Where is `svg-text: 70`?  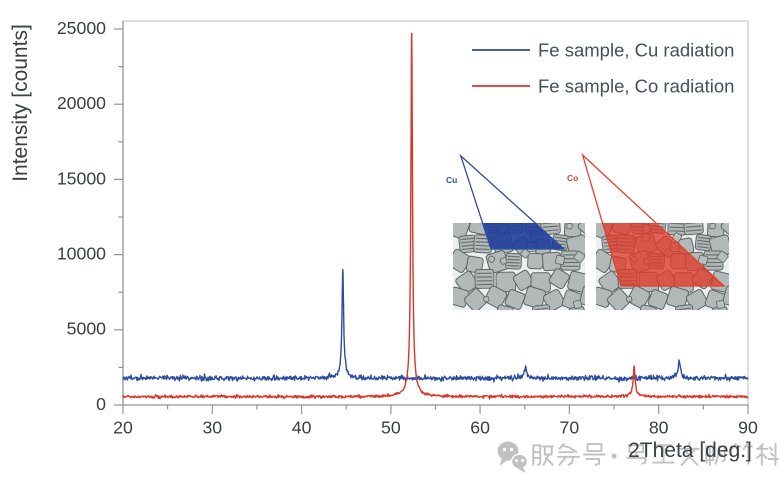 svg-text: 70 is located at coordinates (570, 428).